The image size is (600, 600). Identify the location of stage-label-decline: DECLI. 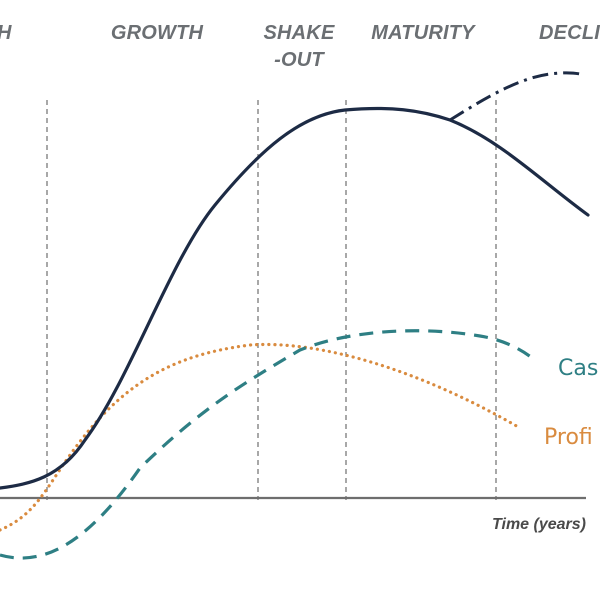
(569, 33).